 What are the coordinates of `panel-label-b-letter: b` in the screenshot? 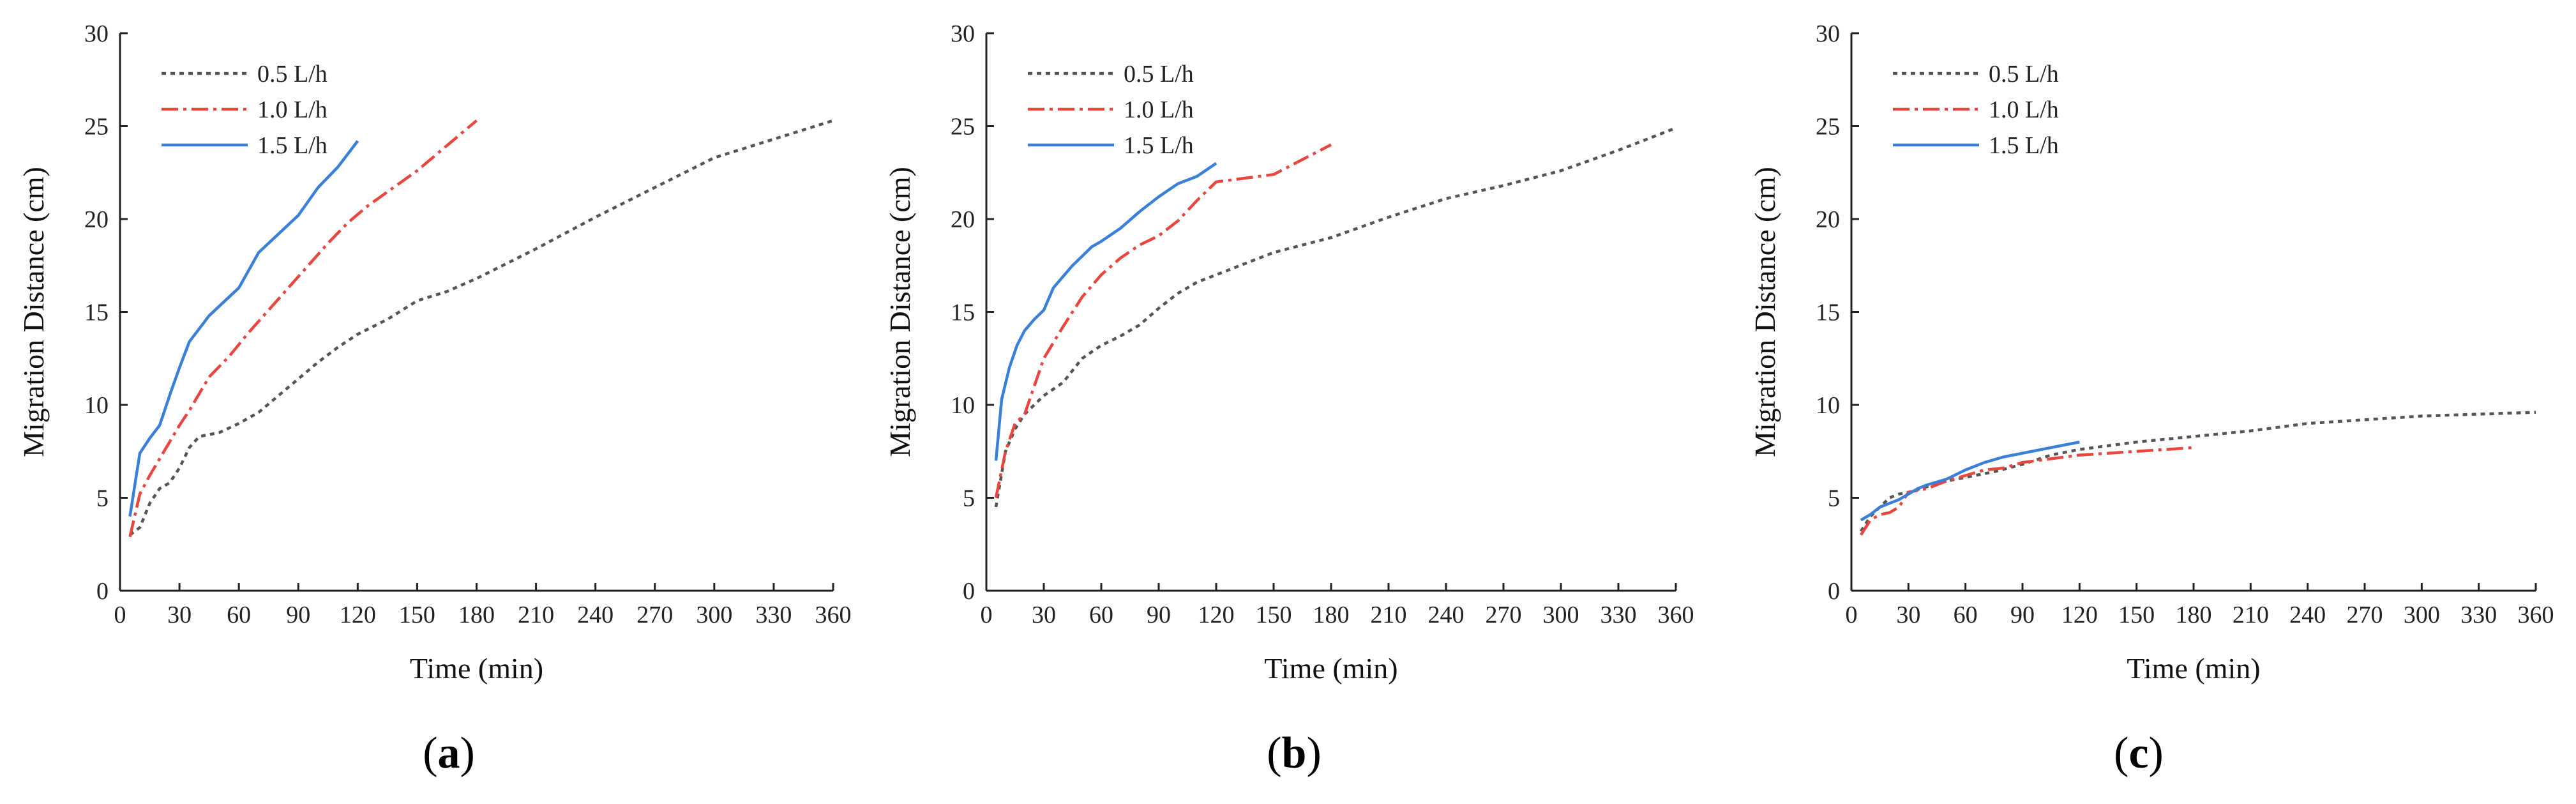 It's located at (1294, 754).